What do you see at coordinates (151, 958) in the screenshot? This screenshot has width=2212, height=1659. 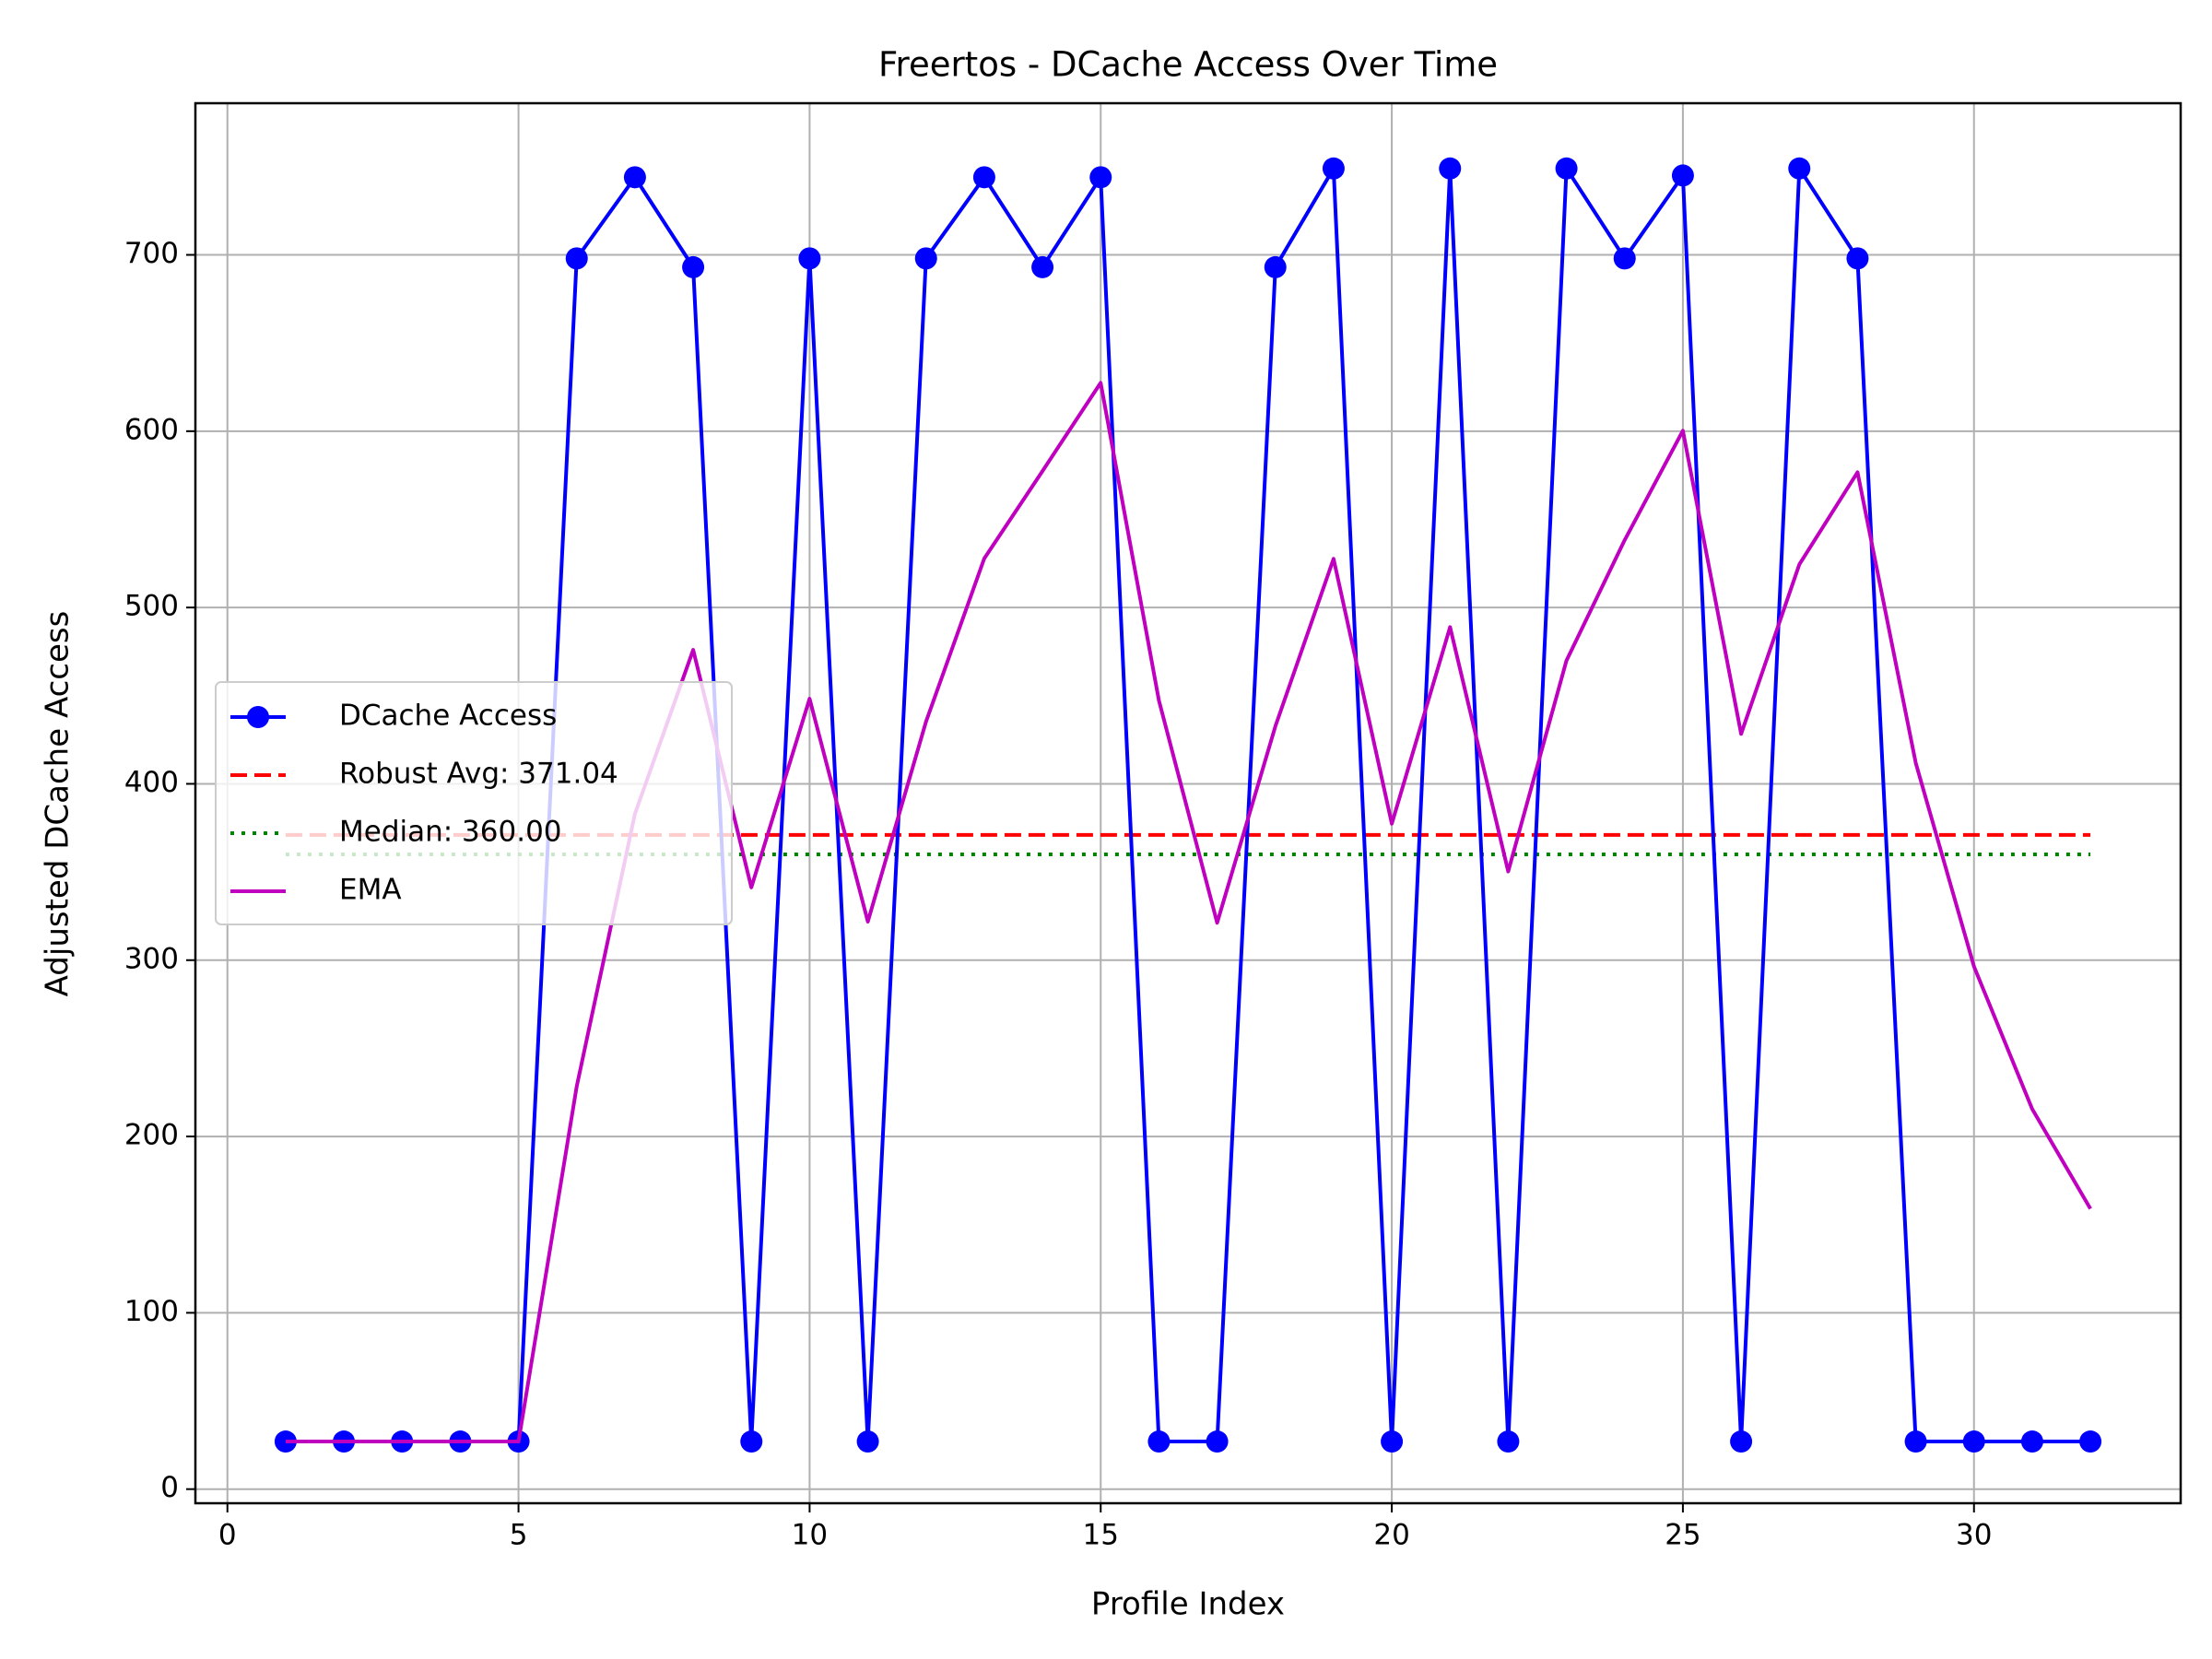 I see `y-tick-label: 300` at bounding box center [151, 958].